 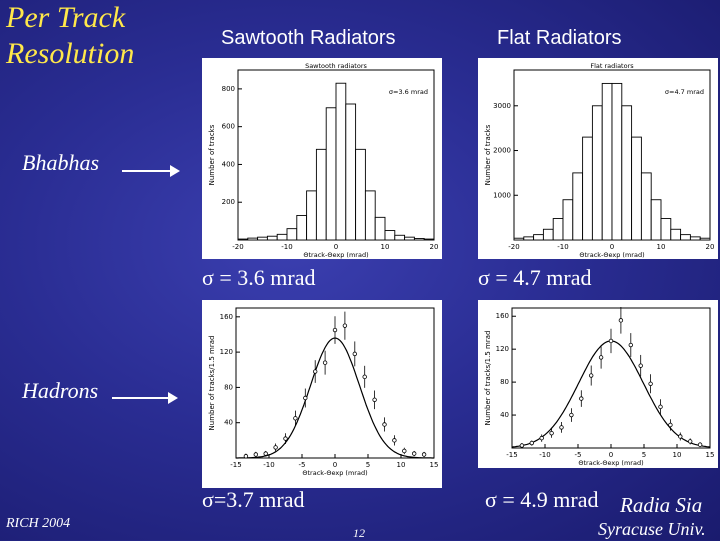 I want to click on column-heading-flat: Flat Radiators, so click(x=559, y=38).